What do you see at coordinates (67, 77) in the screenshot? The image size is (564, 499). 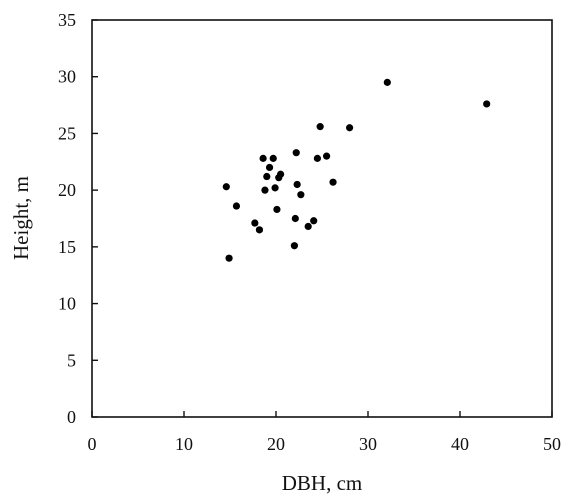 I see `y-tick-label: 30` at bounding box center [67, 77].